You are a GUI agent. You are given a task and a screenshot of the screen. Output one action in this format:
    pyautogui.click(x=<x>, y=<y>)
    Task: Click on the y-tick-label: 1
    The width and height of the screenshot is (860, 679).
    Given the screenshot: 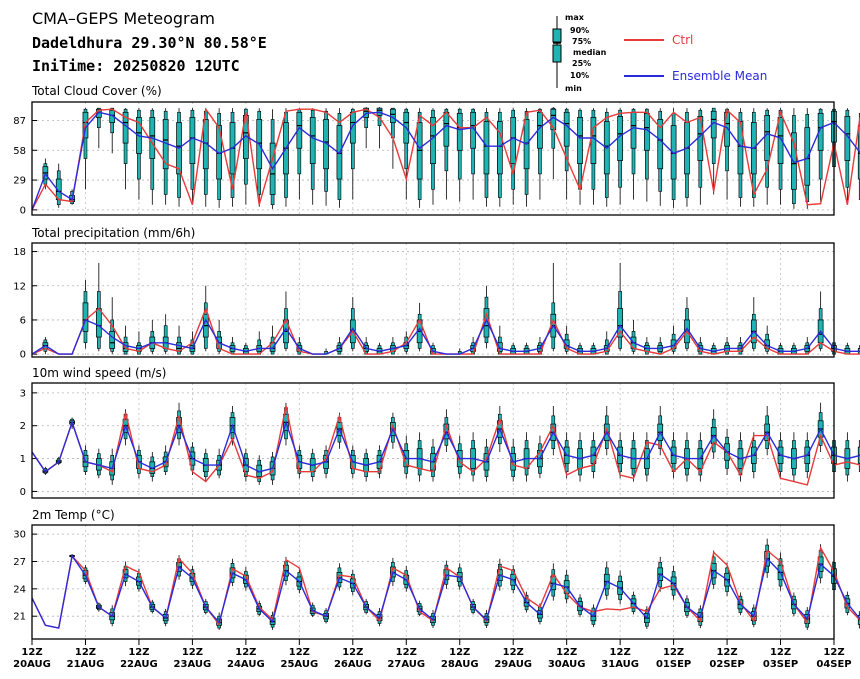 What is the action you would take?
    pyautogui.click(x=23, y=459)
    